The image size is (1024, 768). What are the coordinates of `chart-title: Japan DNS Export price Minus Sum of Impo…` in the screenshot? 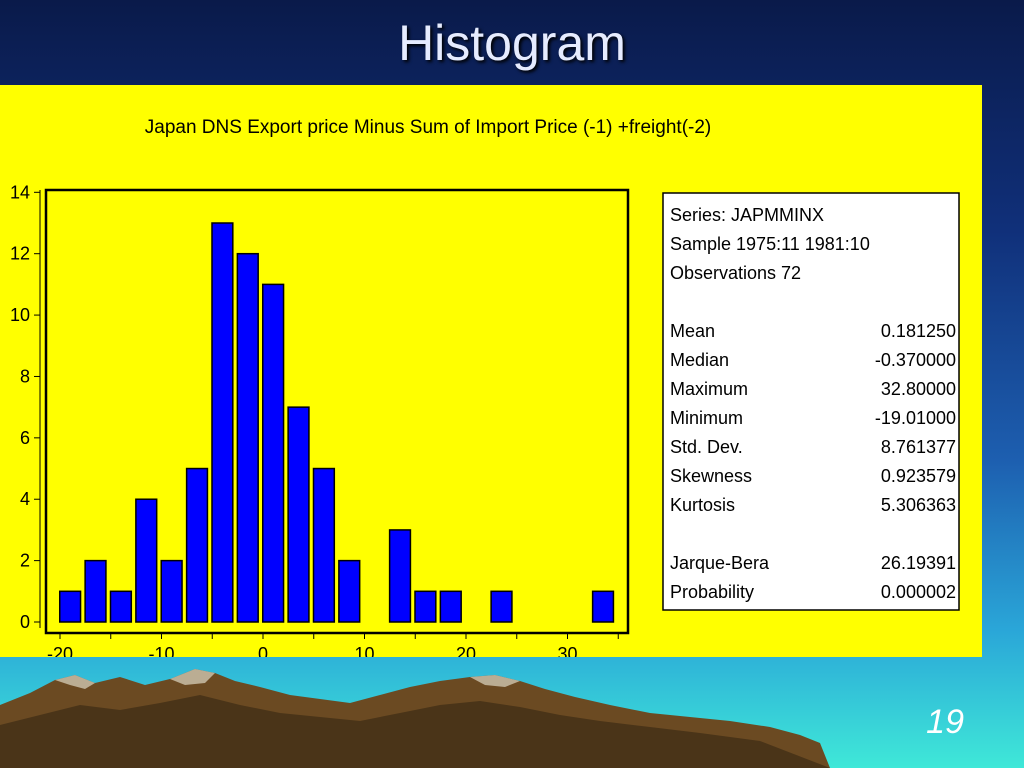 It's located at (428, 127).